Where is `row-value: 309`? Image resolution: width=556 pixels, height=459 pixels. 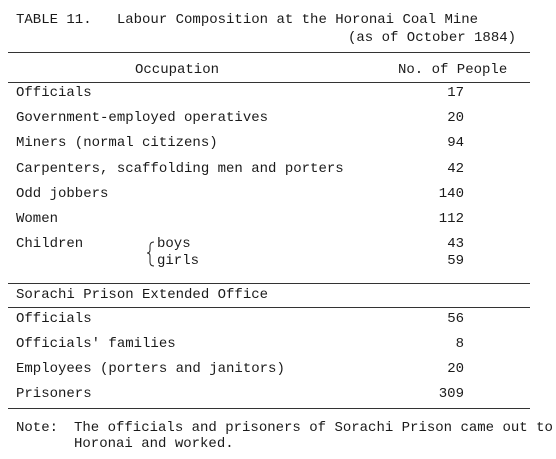 row-value: 309 is located at coordinates (451, 394).